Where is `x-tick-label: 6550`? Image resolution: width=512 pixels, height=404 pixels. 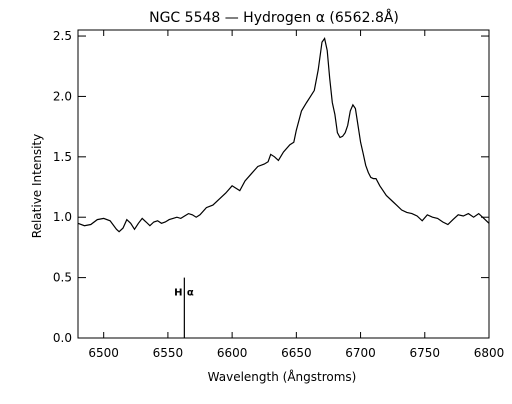 x-tick-label: 6550 is located at coordinates (168, 353).